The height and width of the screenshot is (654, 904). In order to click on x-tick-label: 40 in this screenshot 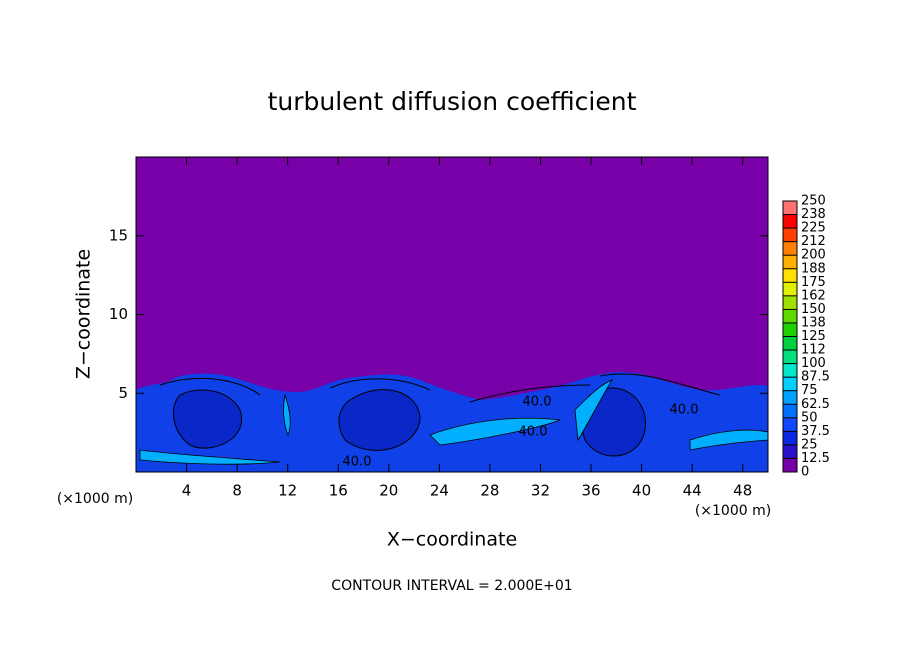, I will do `click(641, 491)`.